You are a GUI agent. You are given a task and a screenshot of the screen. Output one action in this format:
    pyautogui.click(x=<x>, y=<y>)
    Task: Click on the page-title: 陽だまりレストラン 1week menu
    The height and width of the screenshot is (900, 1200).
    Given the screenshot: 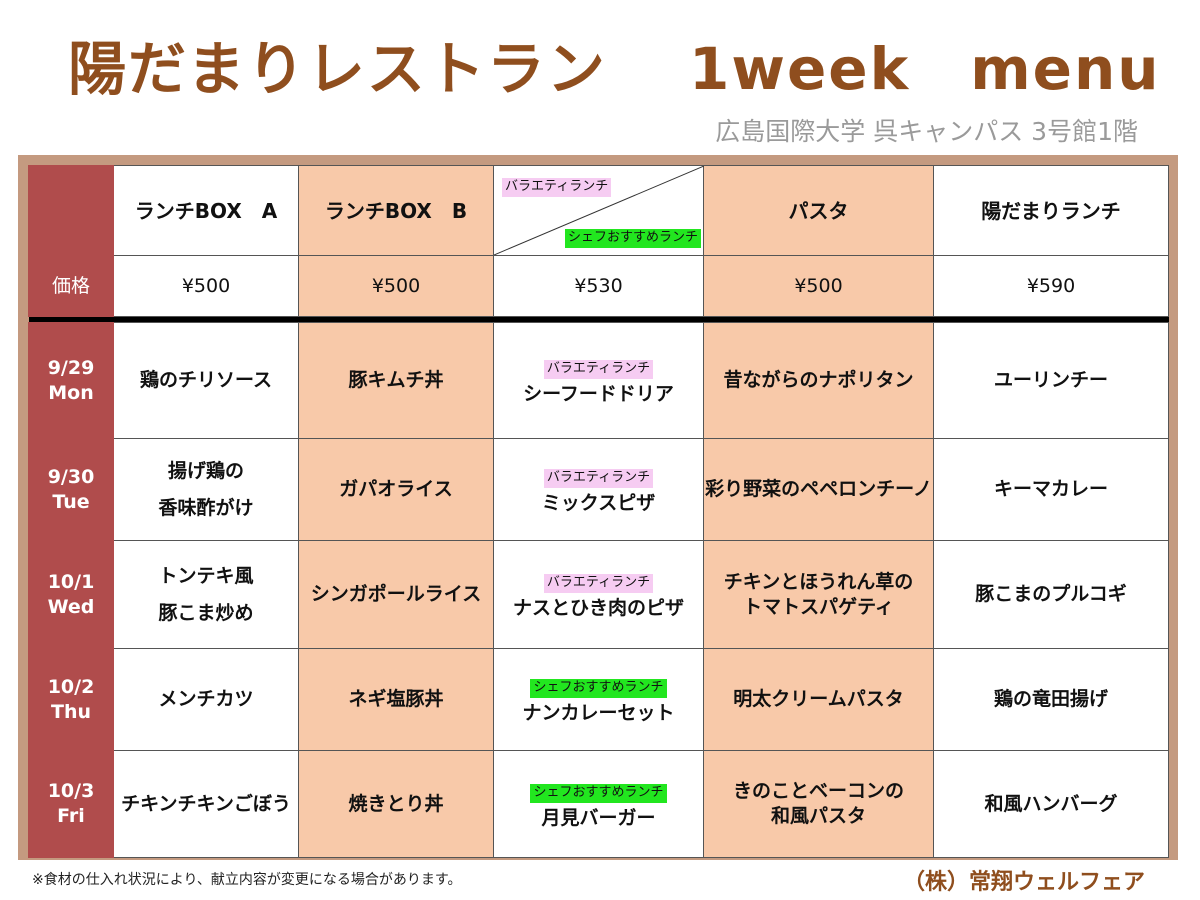 What is the action you would take?
    pyautogui.click(x=614, y=69)
    